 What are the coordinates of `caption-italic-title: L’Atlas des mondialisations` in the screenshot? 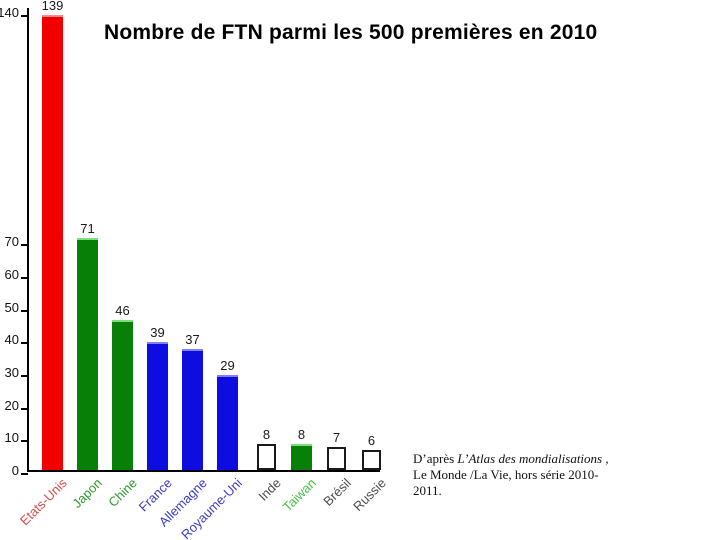 It's located at (530, 458).